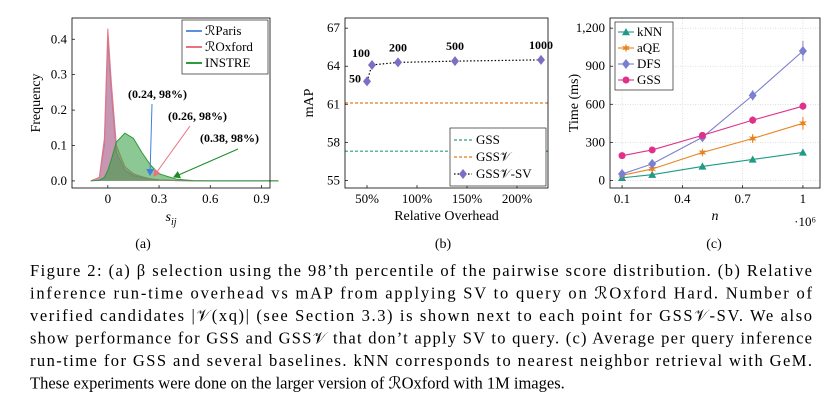  I want to click on x-tick-label: 1, so click(803, 198).